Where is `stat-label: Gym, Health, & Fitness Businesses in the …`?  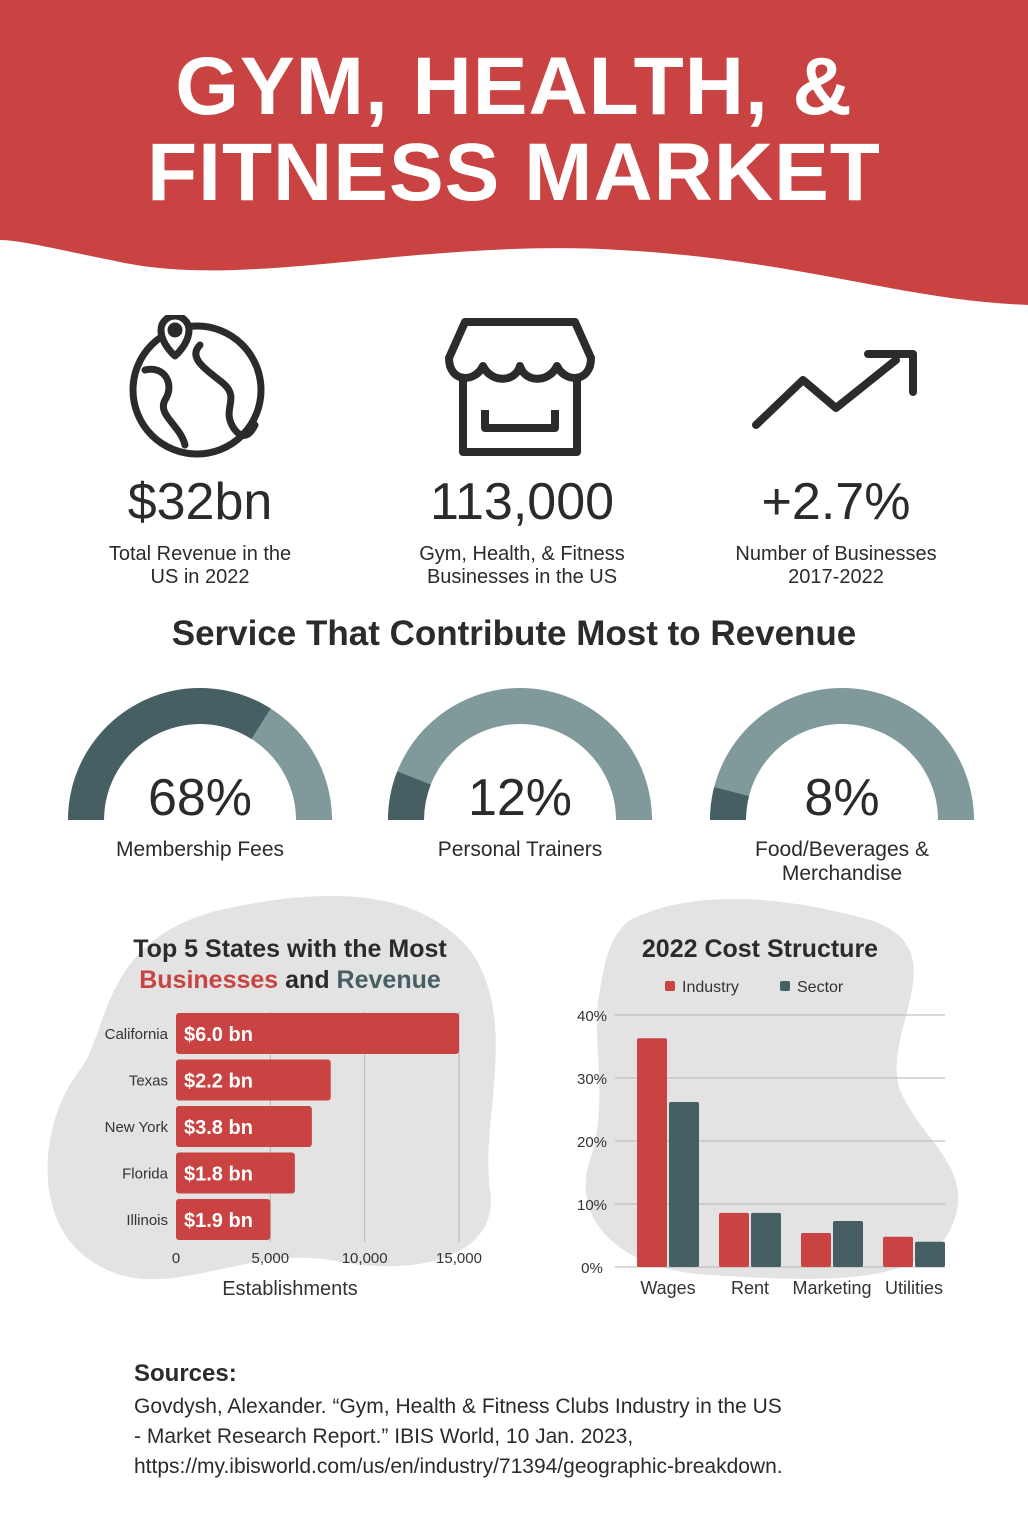
stat-label: Gym, Health, & Fitness Businesses in the … is located at coordinates (522, 565).